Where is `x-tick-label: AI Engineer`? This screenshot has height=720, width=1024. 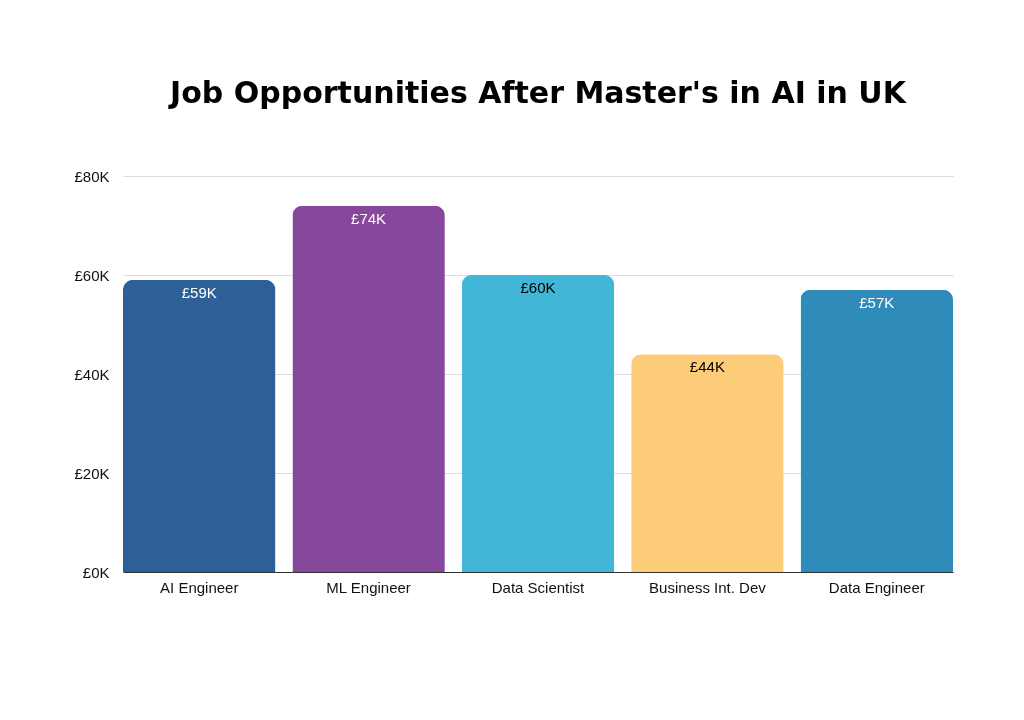 x-tick-label: AI Engineer is located at coordinates (199, 587).